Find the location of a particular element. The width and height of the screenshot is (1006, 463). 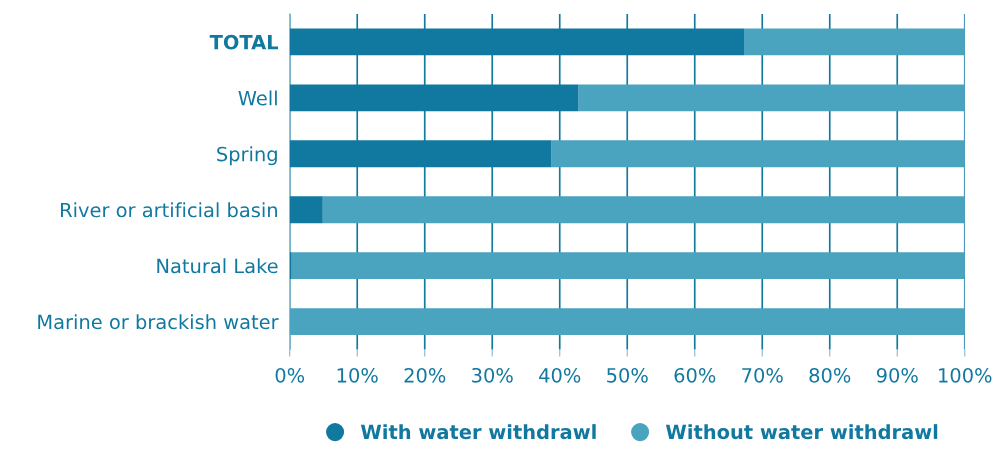

x-tick-label: 20% is located at coordinates (425, 375).